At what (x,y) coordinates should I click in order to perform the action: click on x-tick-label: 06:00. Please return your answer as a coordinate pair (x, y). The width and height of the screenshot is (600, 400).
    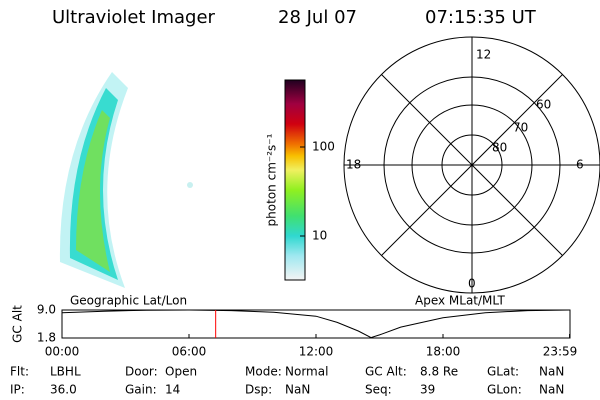
    Looking at the image, I should click on (189, 352).